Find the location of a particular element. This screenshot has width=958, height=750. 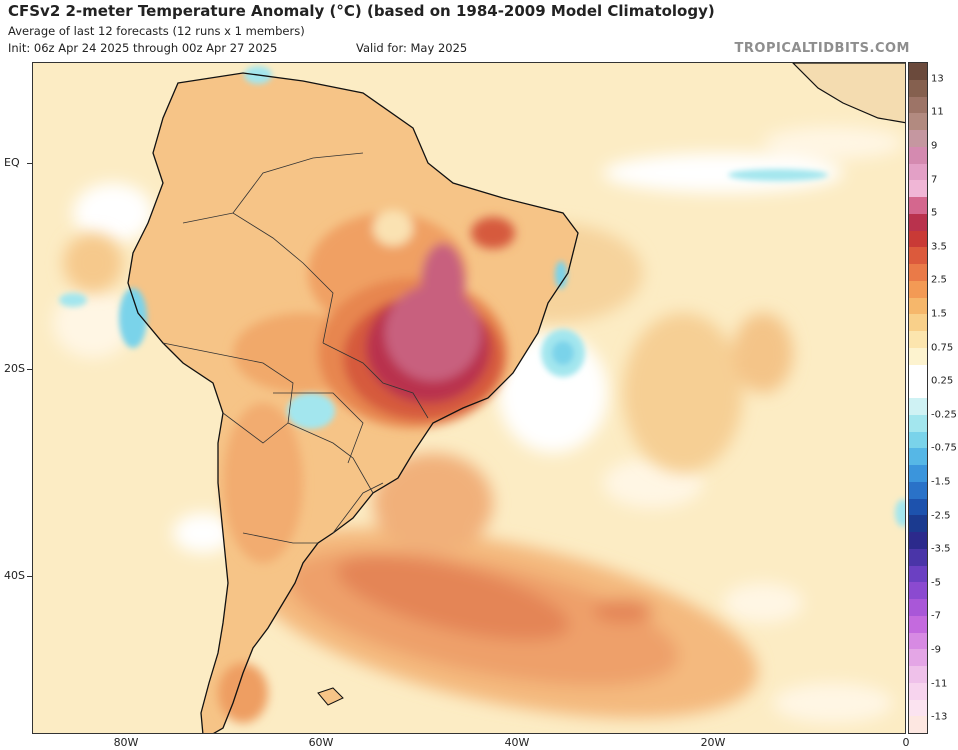

colorbar-label: -9 is located at coordinates (936, 650).